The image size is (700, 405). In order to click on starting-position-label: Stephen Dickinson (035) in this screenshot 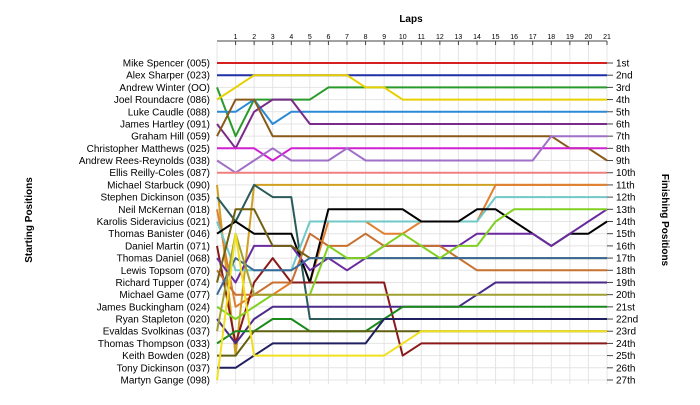, I will do `click(155, 198)`.